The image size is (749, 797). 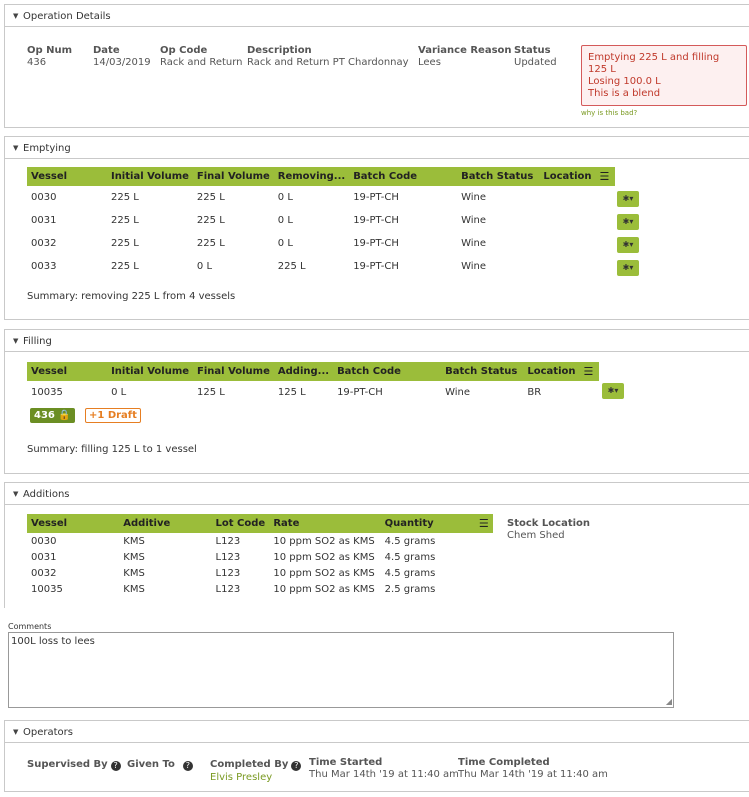 What do you see at coordinates (201, 62) in the screenshot?
I see `op-code-link: Rack and Return` at bounding box center [201, 62].